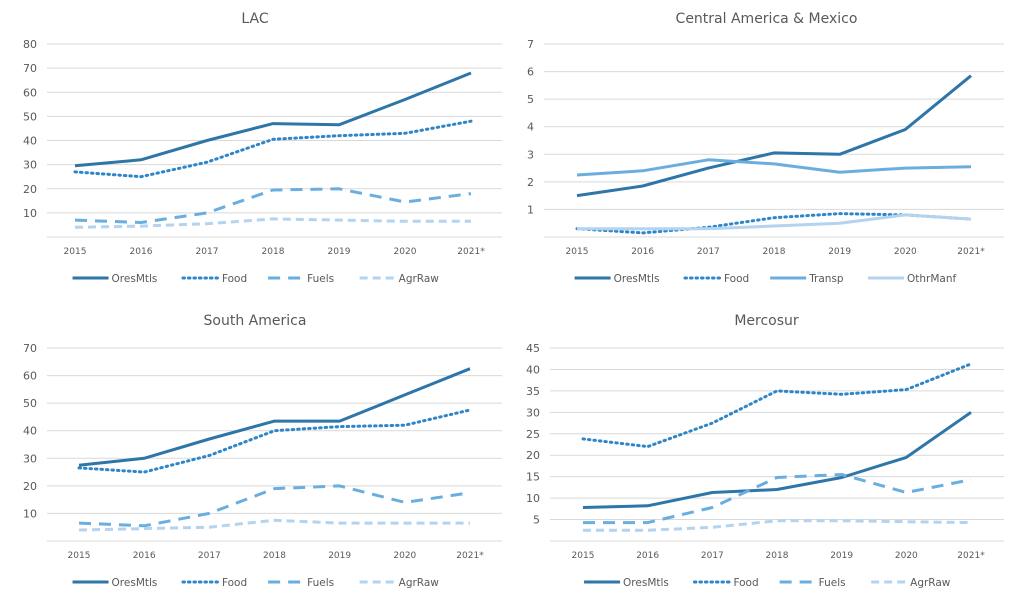 The width and height of the screenshot is (1023, 604). Describe the element at coordinates (767, 19) in the screenshot. I see `chart-title: Central America & Mexico` at that location.